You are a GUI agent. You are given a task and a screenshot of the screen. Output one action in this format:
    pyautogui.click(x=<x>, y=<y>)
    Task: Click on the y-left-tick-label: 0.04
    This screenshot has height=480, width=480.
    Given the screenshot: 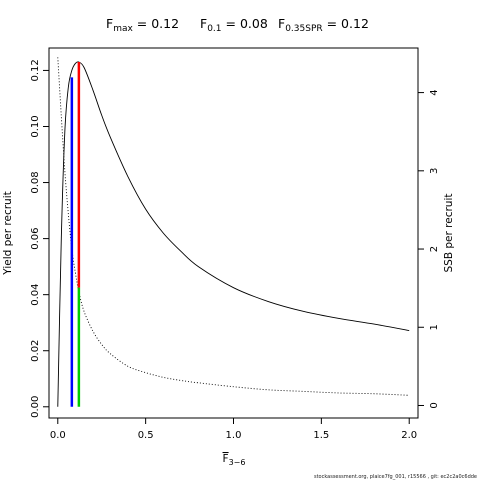 What is the action you would take?
    pyautogui.click(x=35, y=295)
    